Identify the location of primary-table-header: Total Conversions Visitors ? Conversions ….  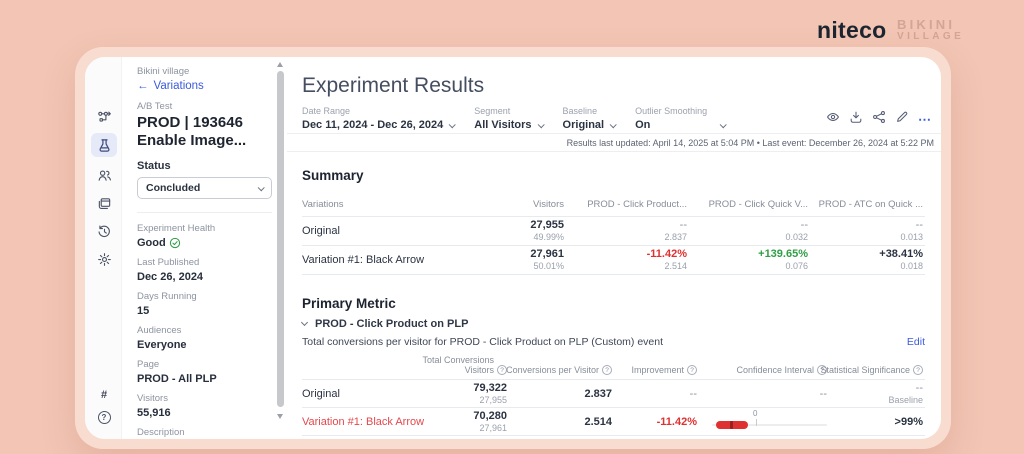
(613, 365).